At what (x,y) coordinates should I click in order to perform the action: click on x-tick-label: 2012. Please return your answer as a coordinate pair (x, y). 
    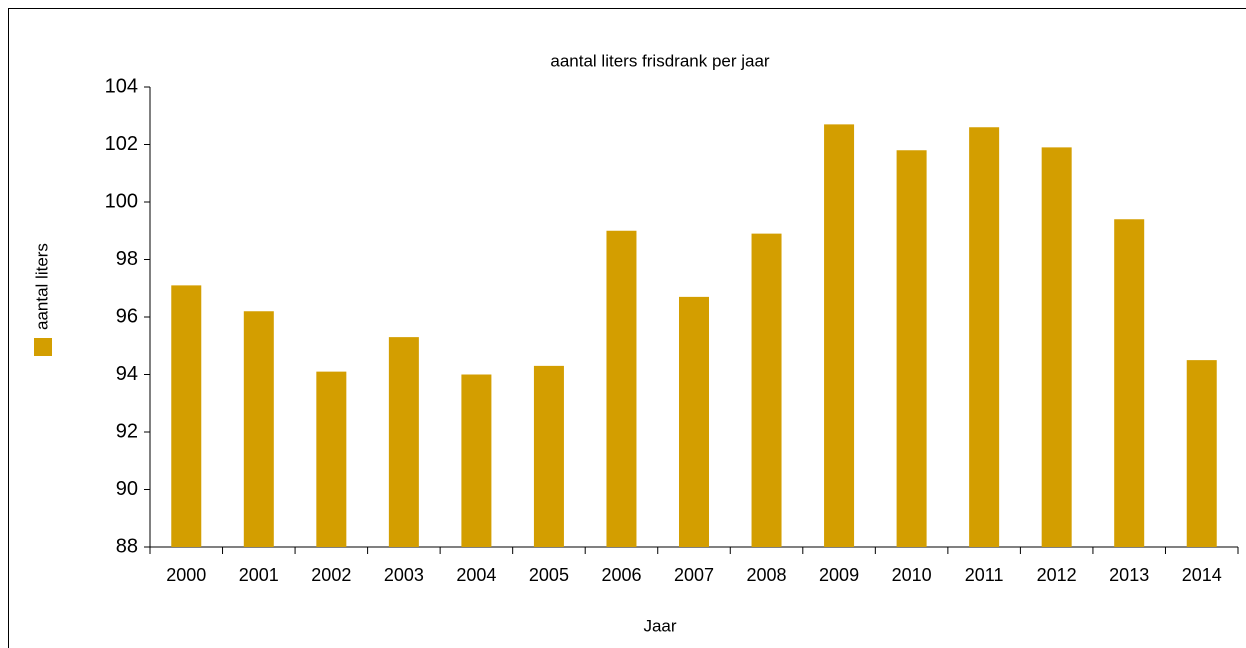
    Looking at the image, I should click on (1057, 575).